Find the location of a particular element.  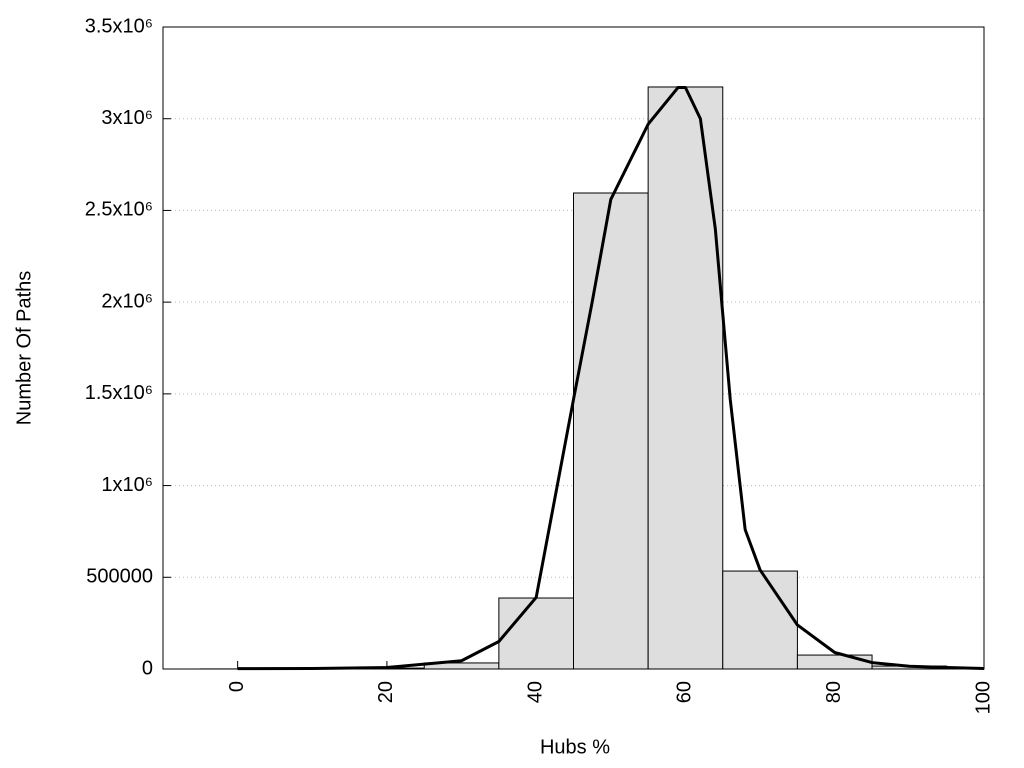

y-tick-label: 2.5x10⁶ is located at coordinates (119, 210).